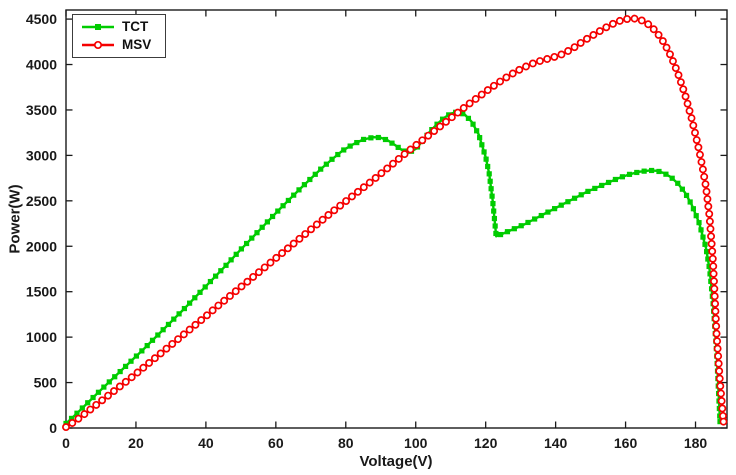 The width and height of the screenshot is (736, 475). Describe the element at coordinates (696, 443) in the screenshot. I see `x-tick-label: 180` at that location.